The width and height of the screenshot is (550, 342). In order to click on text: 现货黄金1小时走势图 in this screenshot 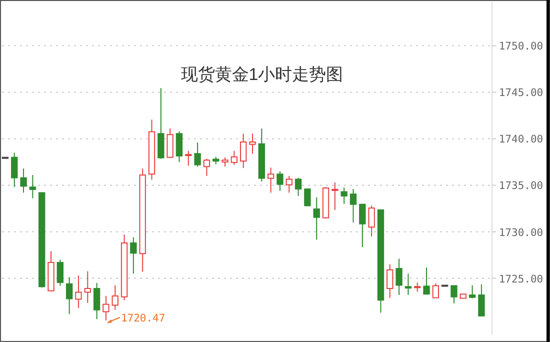, I will do `click(262, 74)`.